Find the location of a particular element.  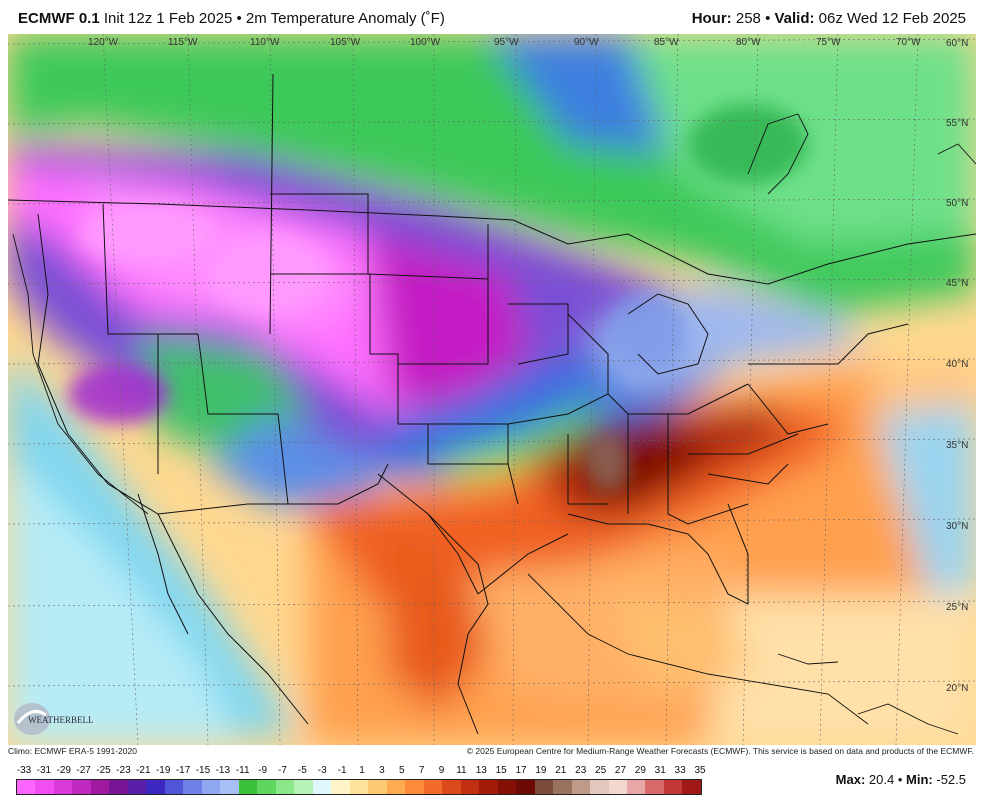

lon-label: 110°W is located at coordinates (265, 42).